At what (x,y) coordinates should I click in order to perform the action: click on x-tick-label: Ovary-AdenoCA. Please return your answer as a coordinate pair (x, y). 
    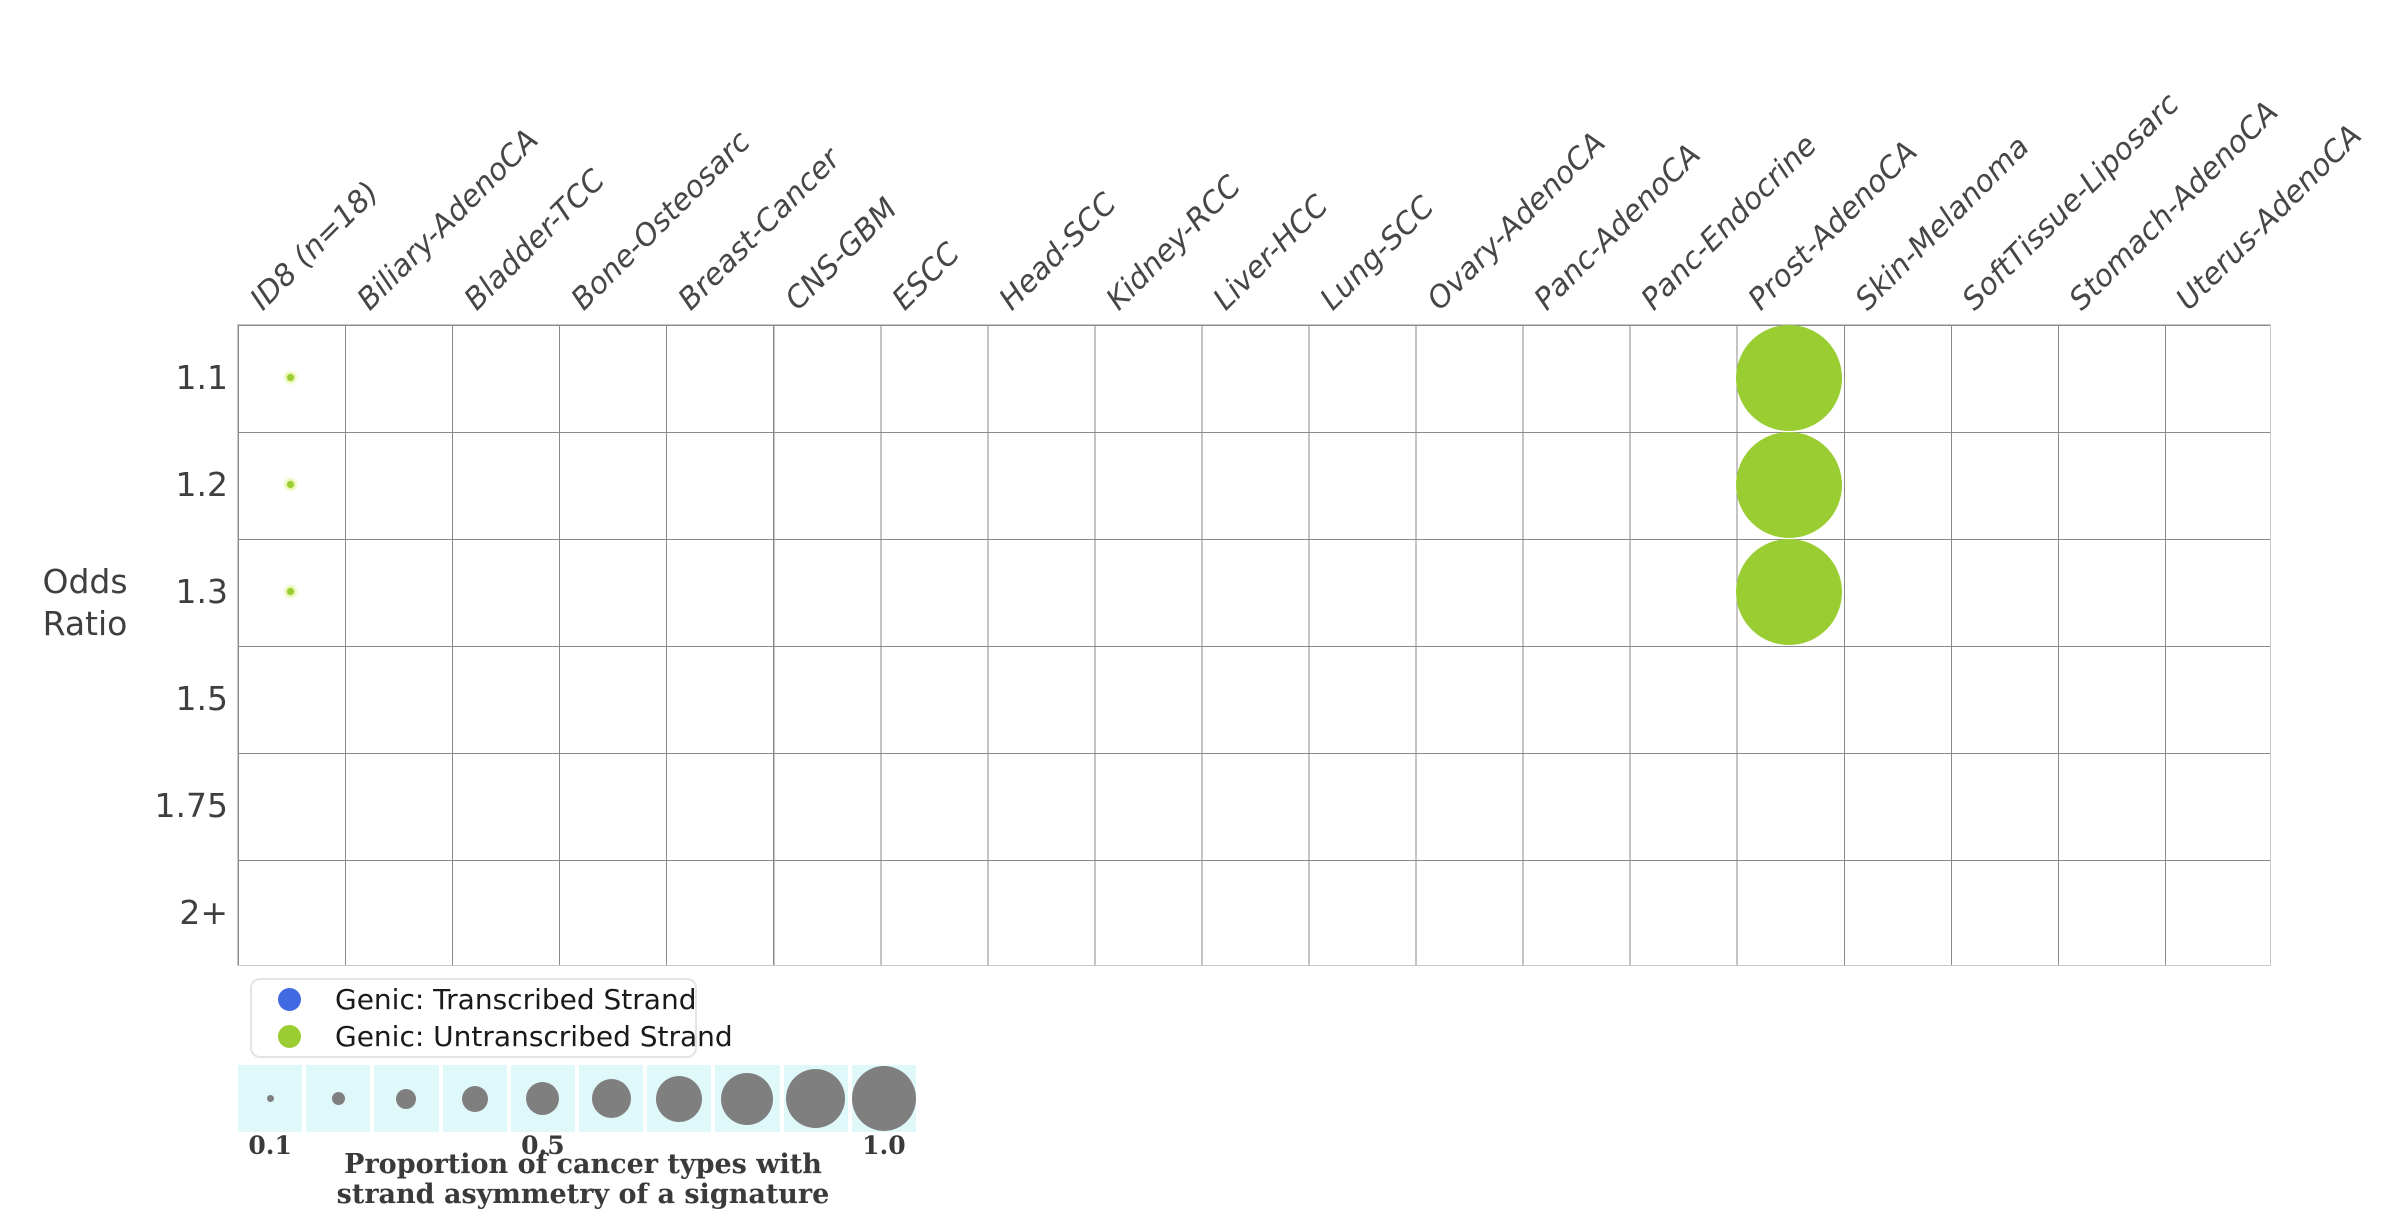
    Looking at the image, I should click on (1516, 221).